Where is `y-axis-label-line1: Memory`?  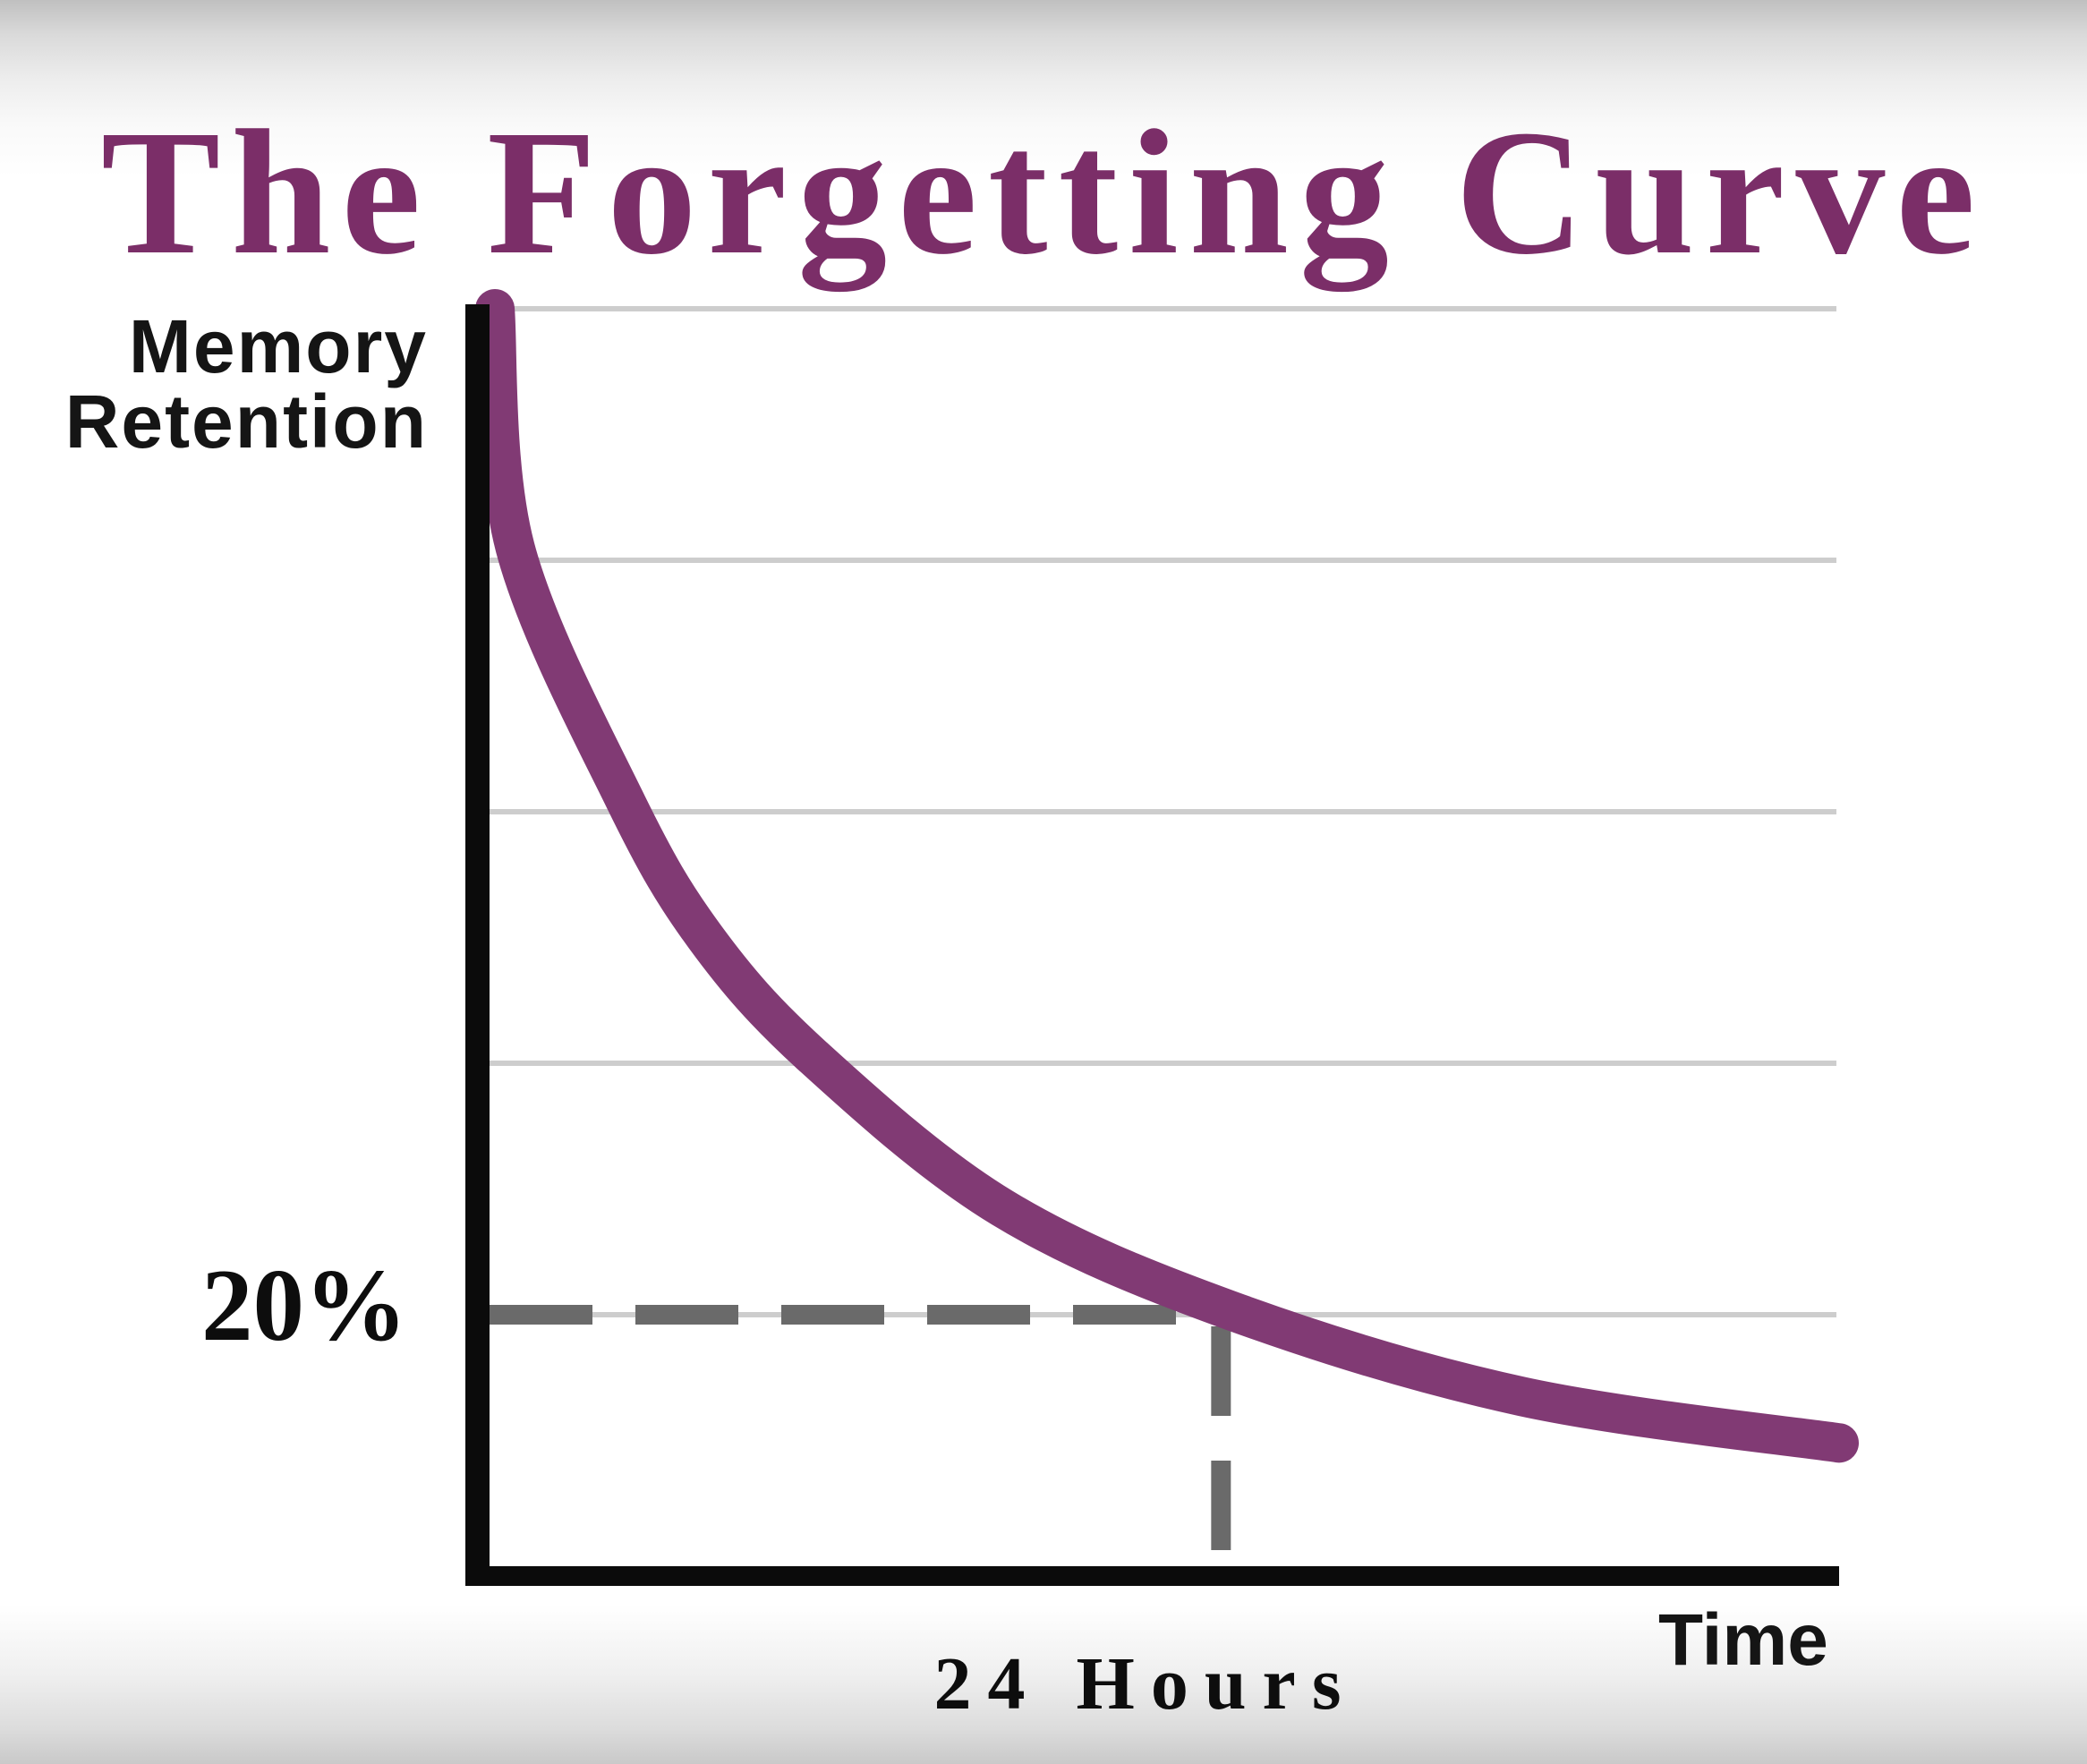
y-axis-label-line1: Memory is located at coordinates (278, 346).